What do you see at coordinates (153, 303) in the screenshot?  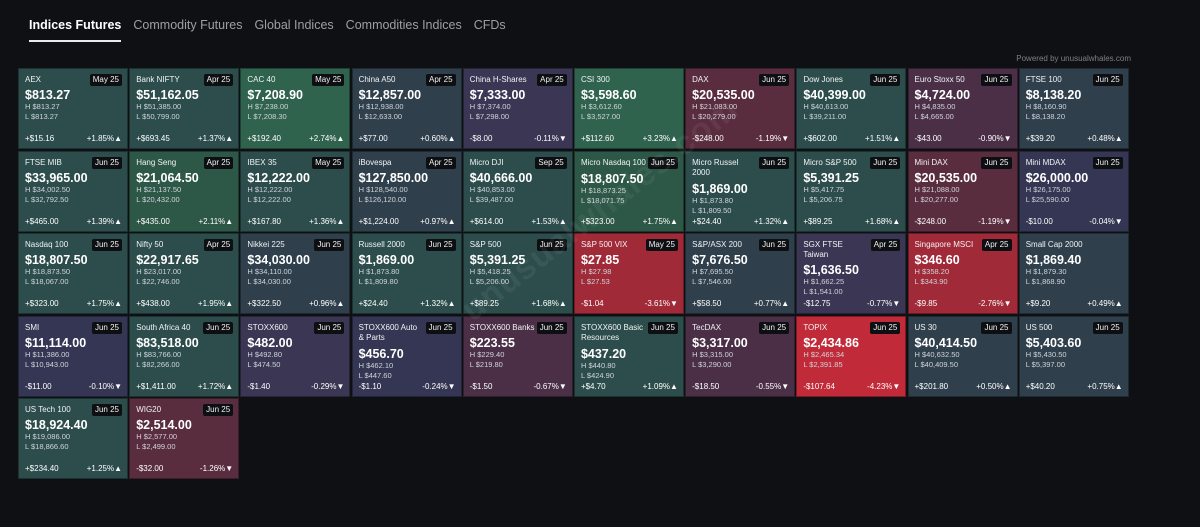 I see `index-change: +$438.00` at bounding box center [153, 303].